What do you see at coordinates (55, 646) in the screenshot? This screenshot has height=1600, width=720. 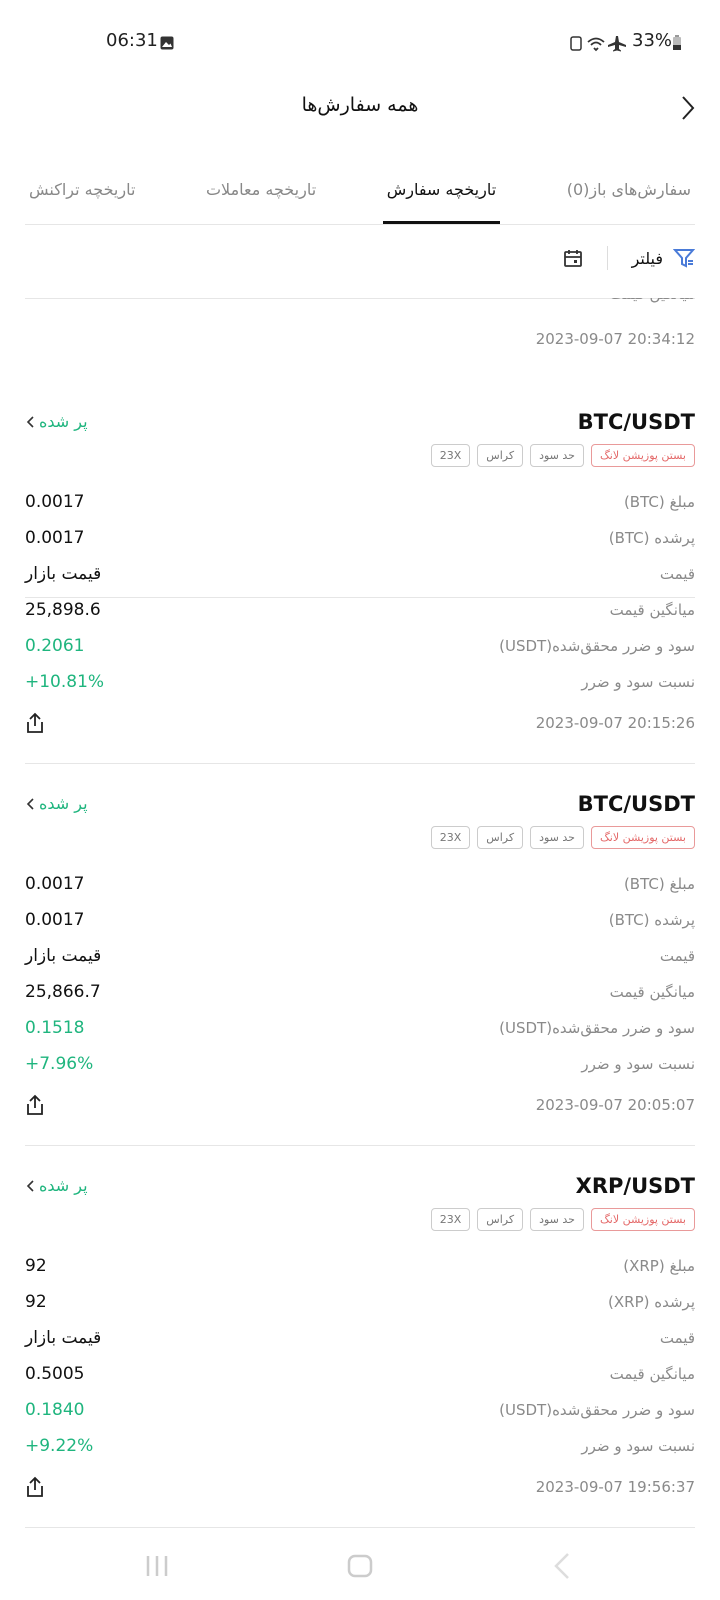 I see `field-value: 0.2061` at bounding box center [55, 646].